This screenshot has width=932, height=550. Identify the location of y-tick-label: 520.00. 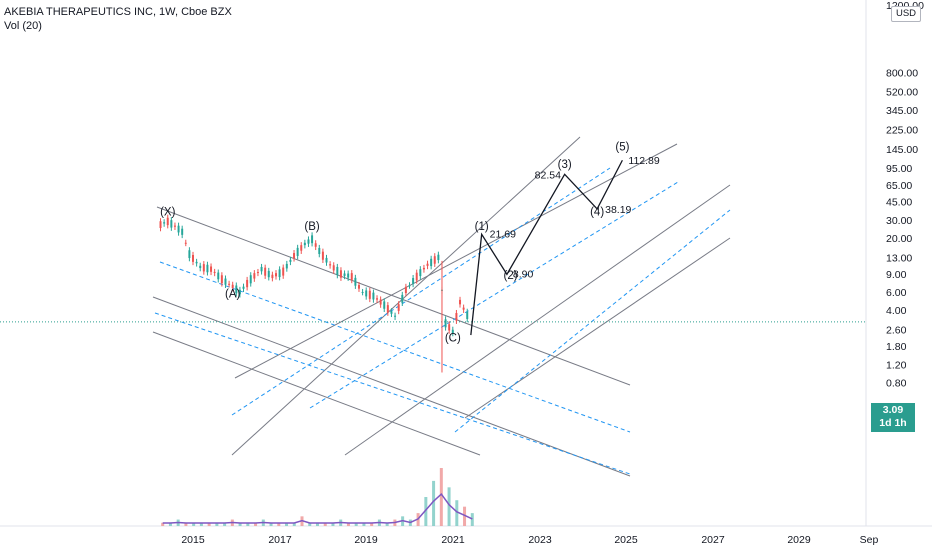
(902, 93).